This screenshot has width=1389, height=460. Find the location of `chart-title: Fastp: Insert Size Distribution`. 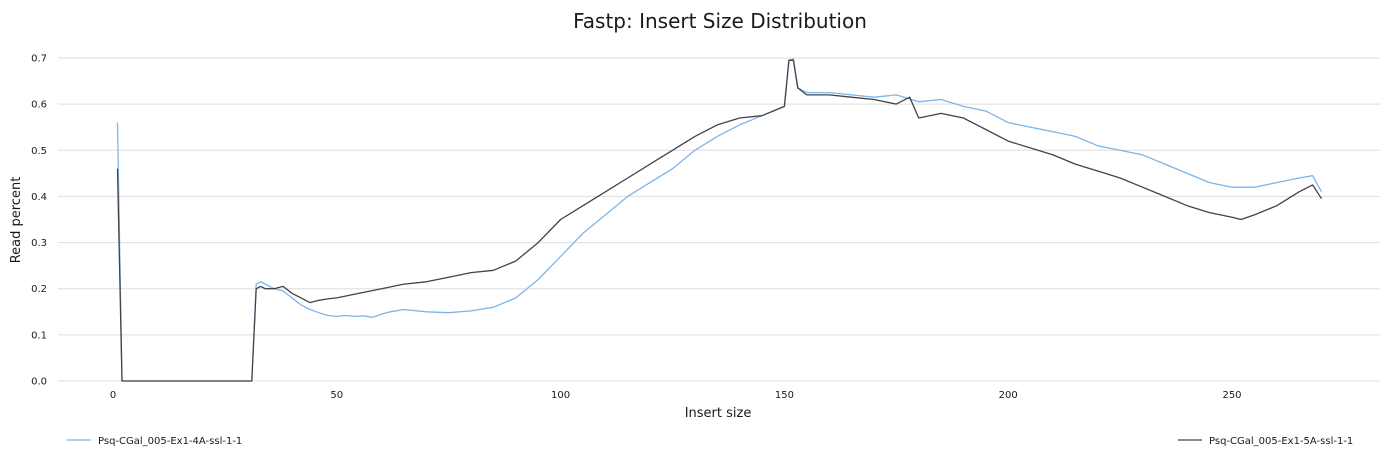

chart-title: Fastp: Insert Size Distribution is located at coordinates (720, 21).